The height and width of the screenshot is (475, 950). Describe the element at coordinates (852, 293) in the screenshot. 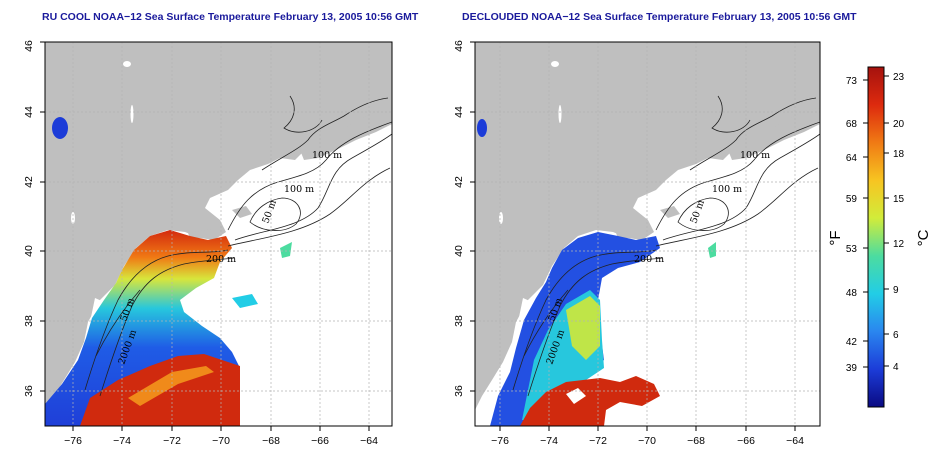

I see `fahrenheit-tick: 48` at that location.